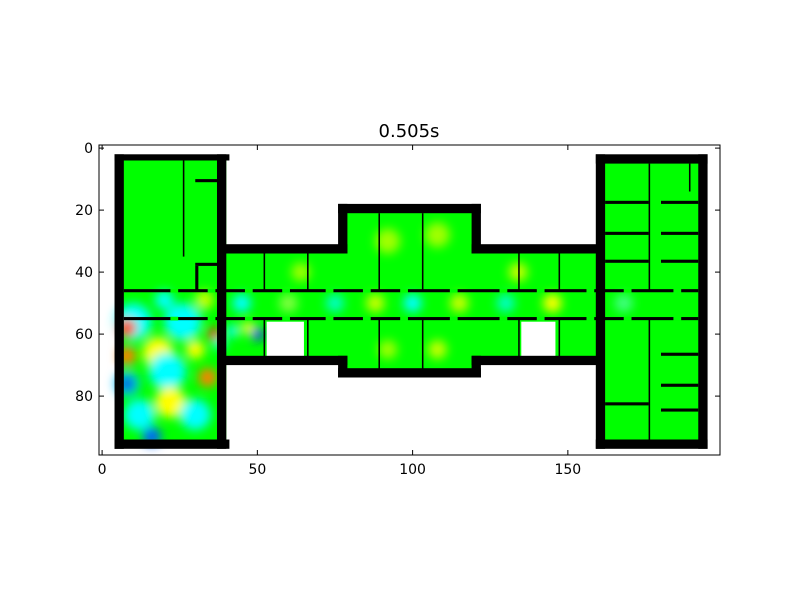 Image resolution: width=800 pixels, height=604 pixels. Describe the element at coordinates (84, 397) in the screenshot. I see `y-tick-label: 80` at that location.